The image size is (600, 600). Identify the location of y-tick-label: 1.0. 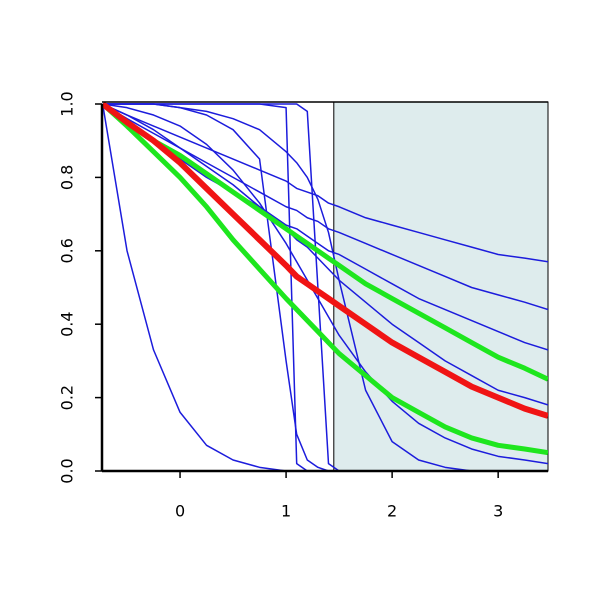
(67, 103).